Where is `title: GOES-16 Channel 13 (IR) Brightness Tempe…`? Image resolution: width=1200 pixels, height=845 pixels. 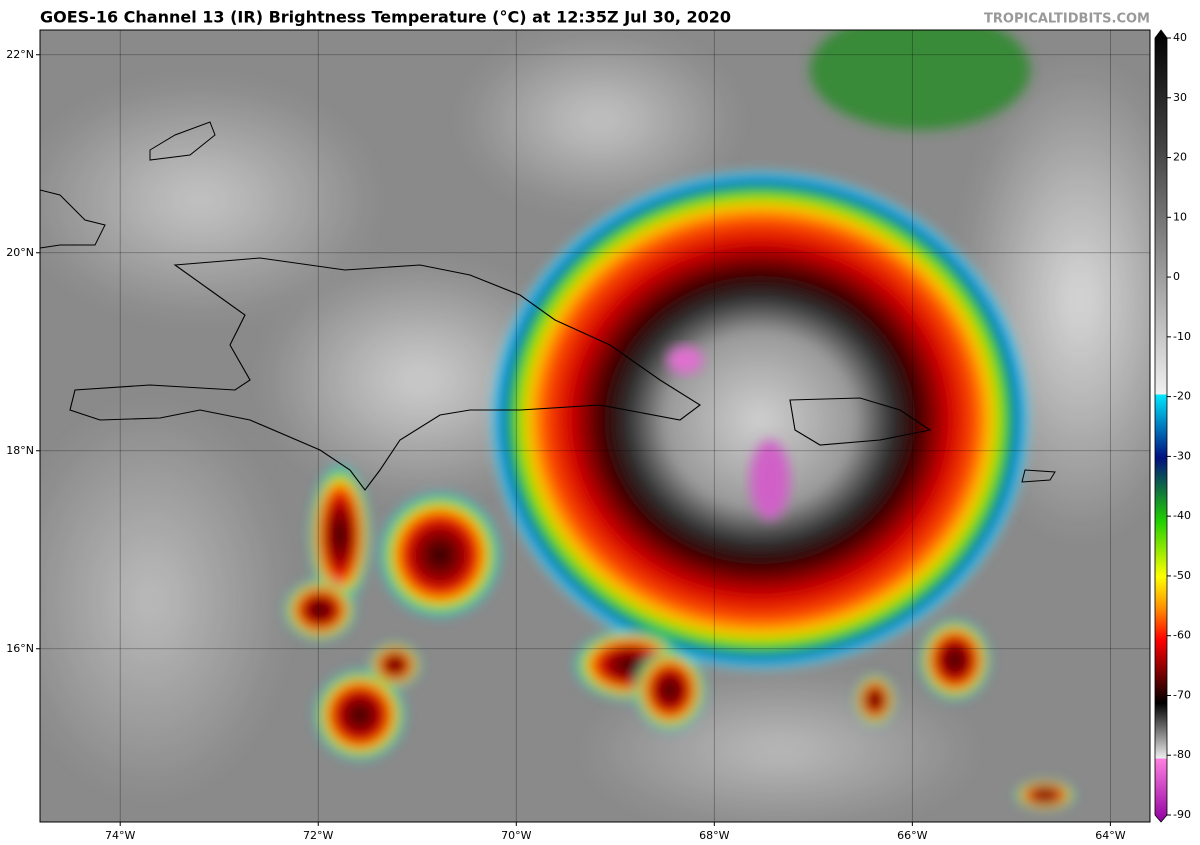
title: GOES-16 Channel 13 (IR) Brightness Tempe… is located at coordinates (385, 17).